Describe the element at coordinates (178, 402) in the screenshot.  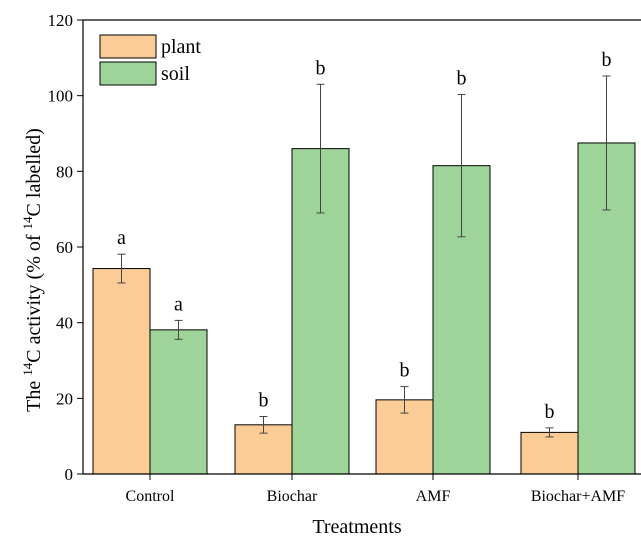
I see `bar-soil-control` at that location.